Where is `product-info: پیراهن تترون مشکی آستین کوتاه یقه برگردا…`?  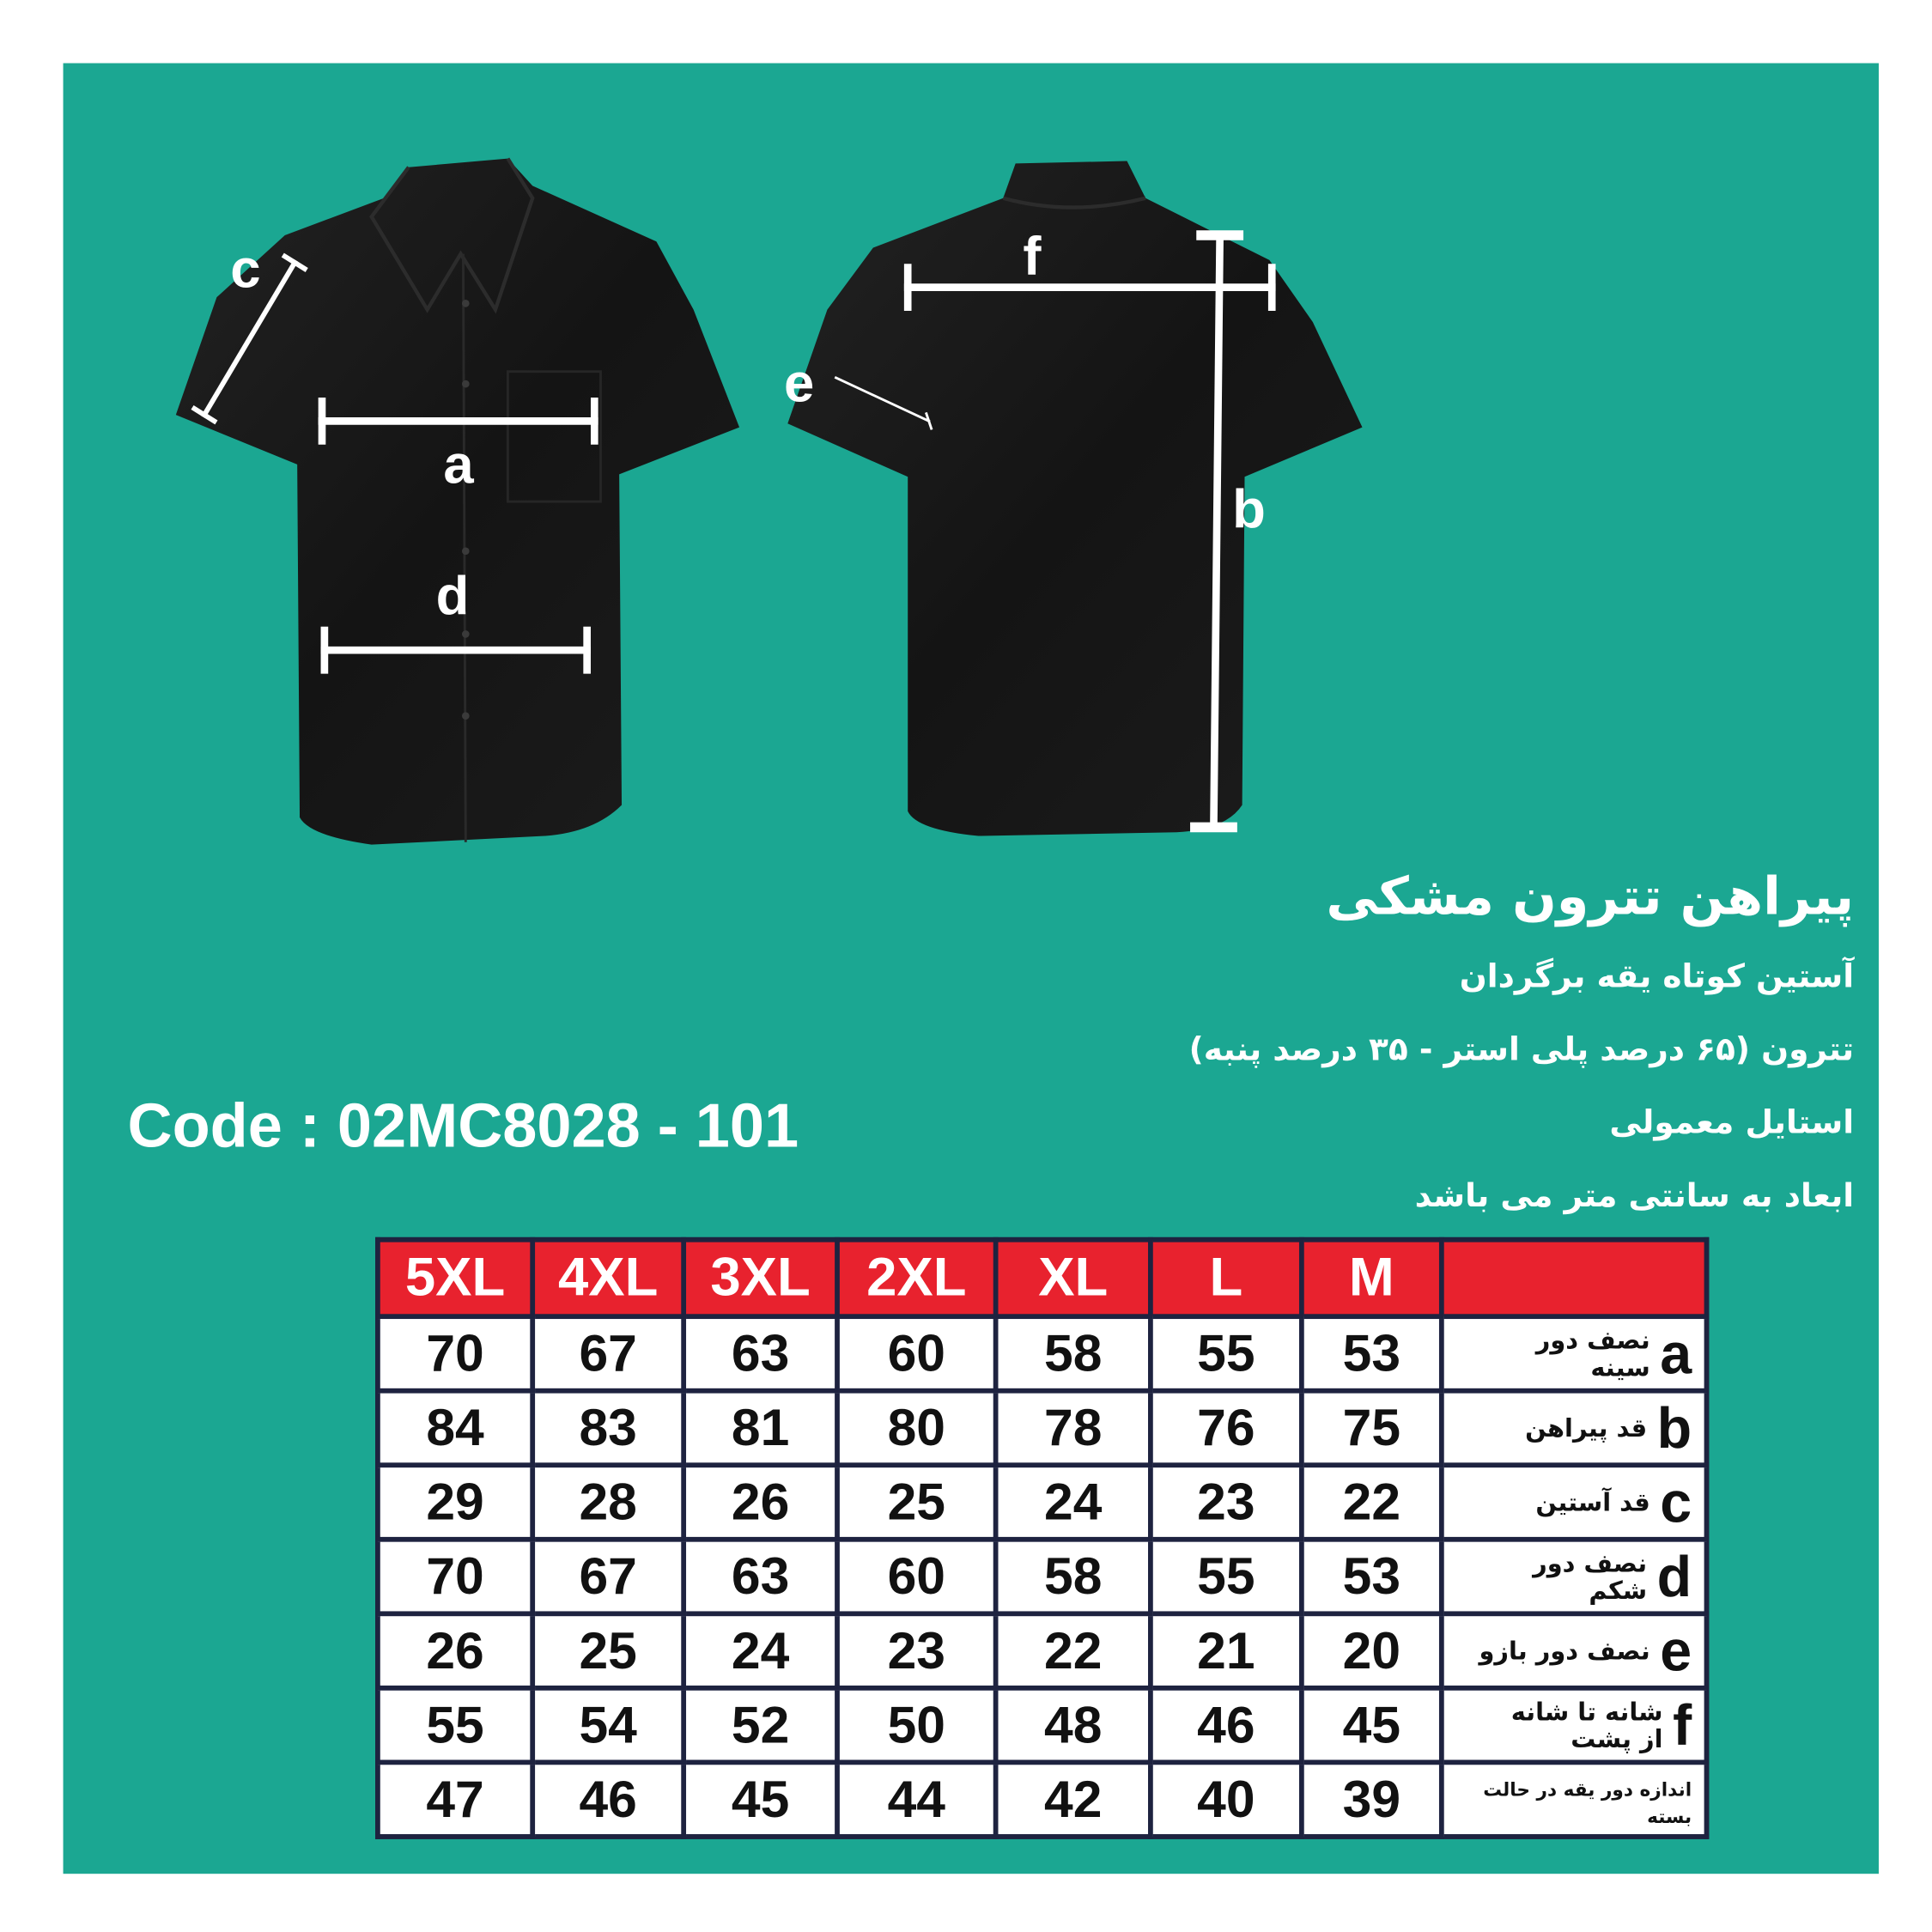 product-info: پیراهن تترون مشکی آستین کوتاه یقه برگردا… is located at coordinates (1522, 1049).